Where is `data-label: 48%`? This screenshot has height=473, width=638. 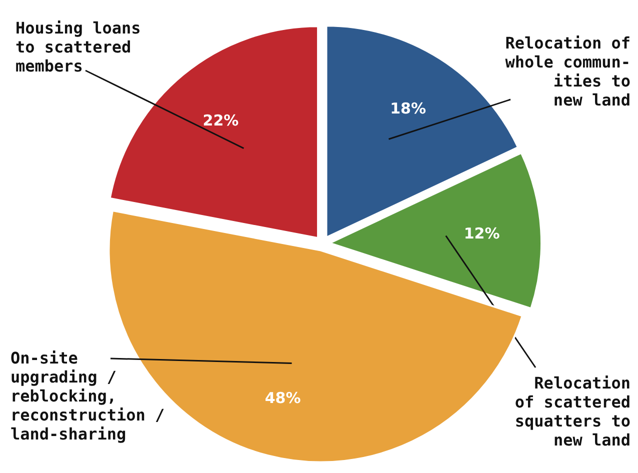
data-label: 48% is located at coordinates (282, 398).